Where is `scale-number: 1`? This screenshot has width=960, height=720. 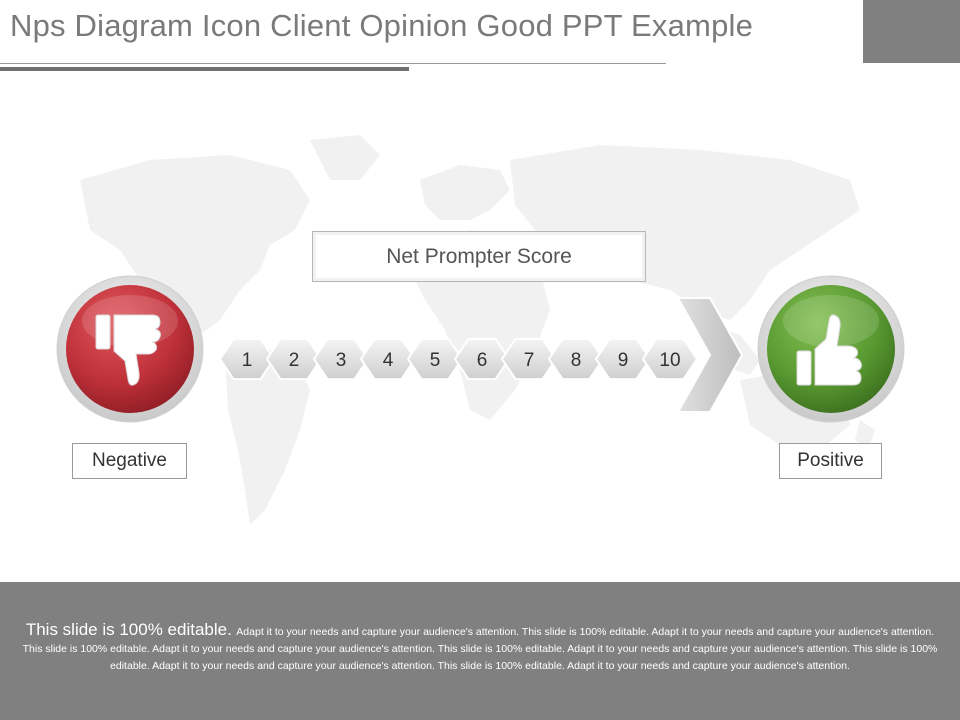
scale-number: 1 is located at coordinates (247, 360).